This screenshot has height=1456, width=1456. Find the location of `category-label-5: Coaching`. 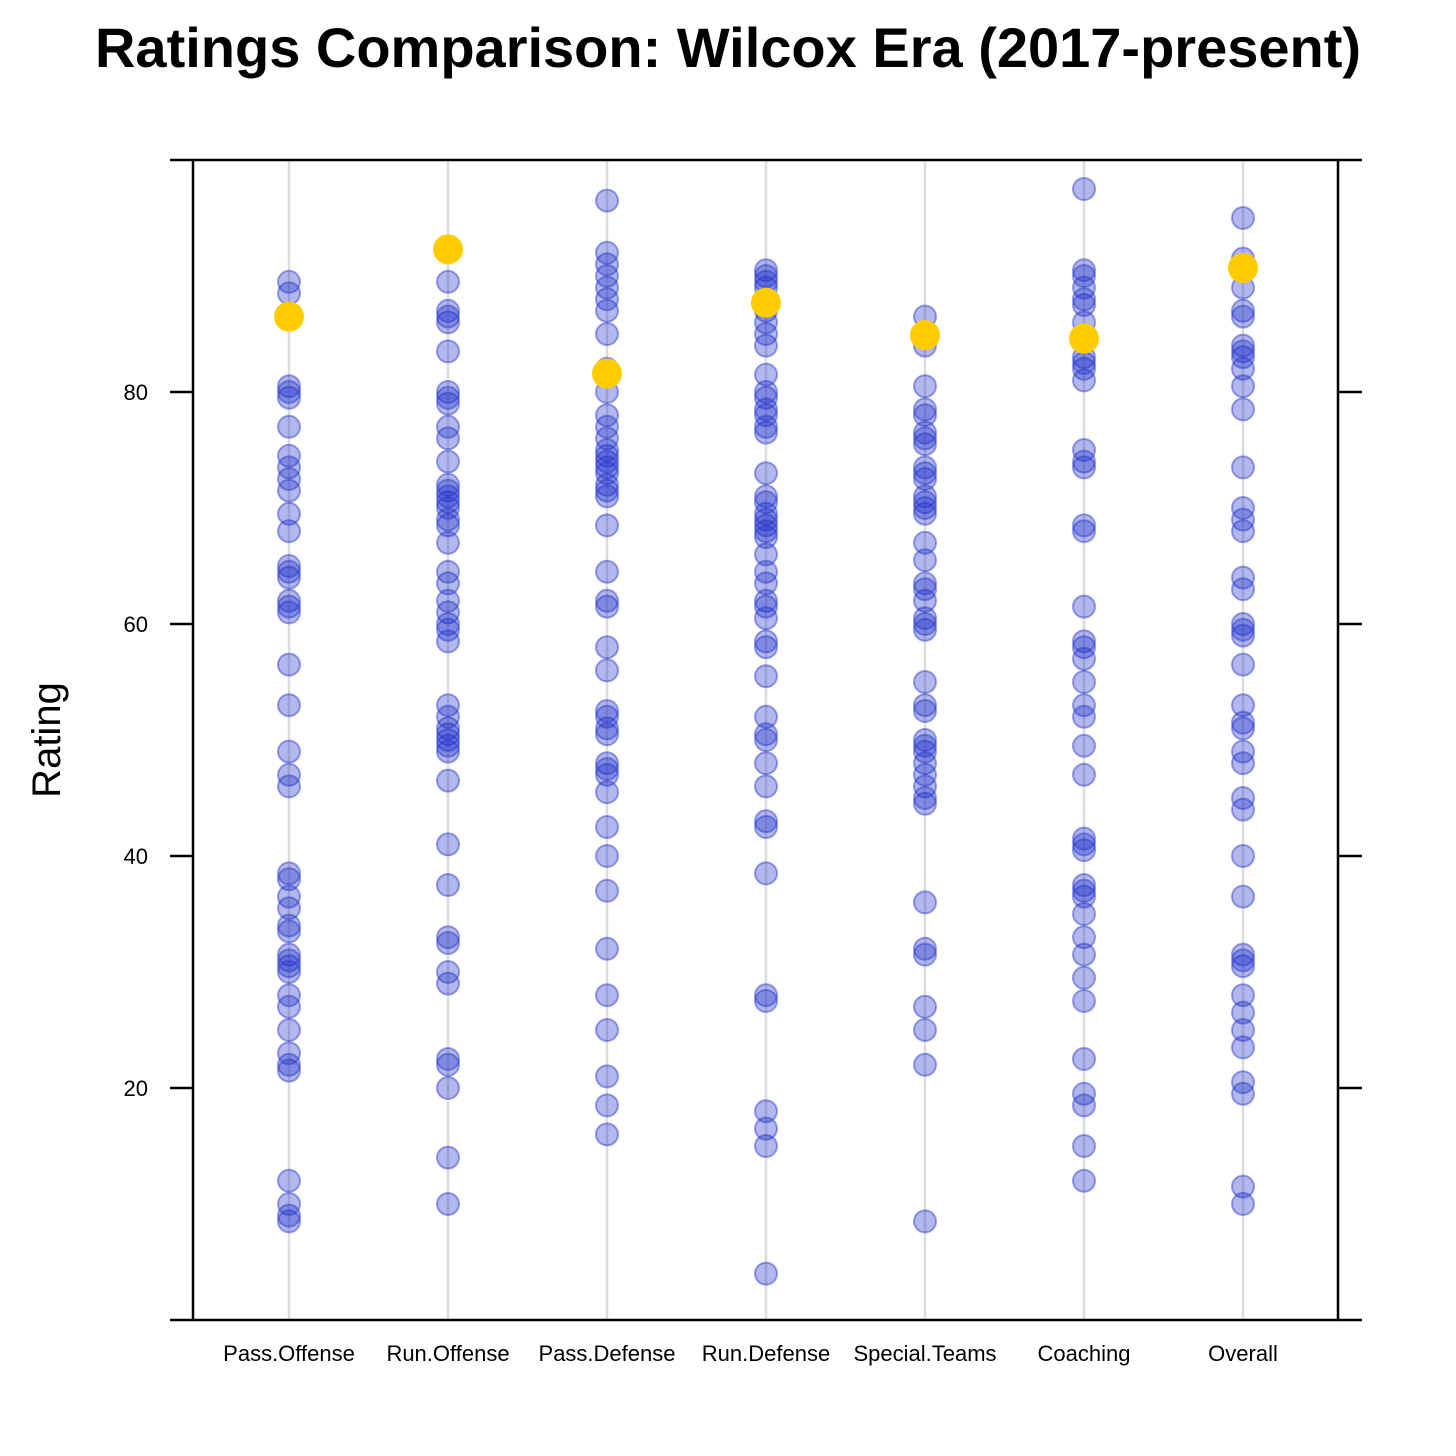

category-label-5: Coaching is located at coordinates (1084, 1353).